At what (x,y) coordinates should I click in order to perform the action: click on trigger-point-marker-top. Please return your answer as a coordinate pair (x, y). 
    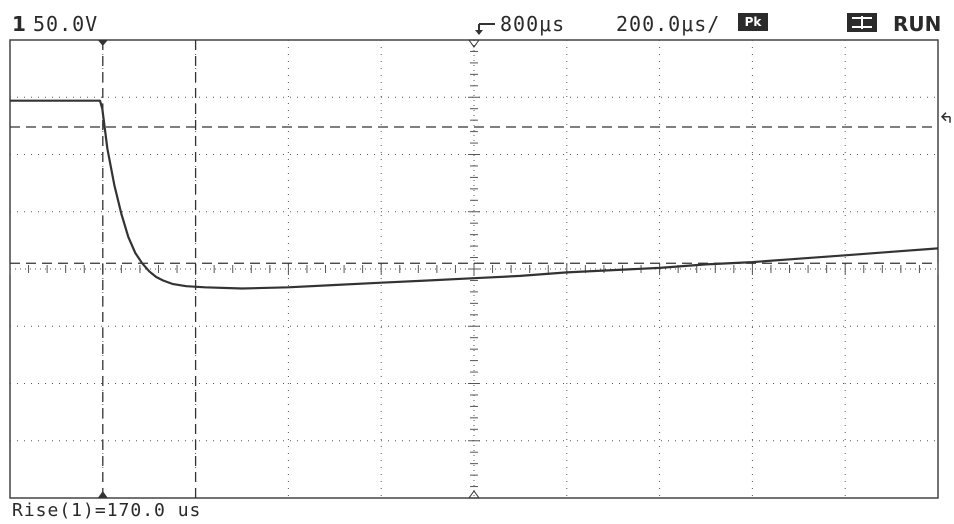
    Looking at the image, I should click on (102, 43).